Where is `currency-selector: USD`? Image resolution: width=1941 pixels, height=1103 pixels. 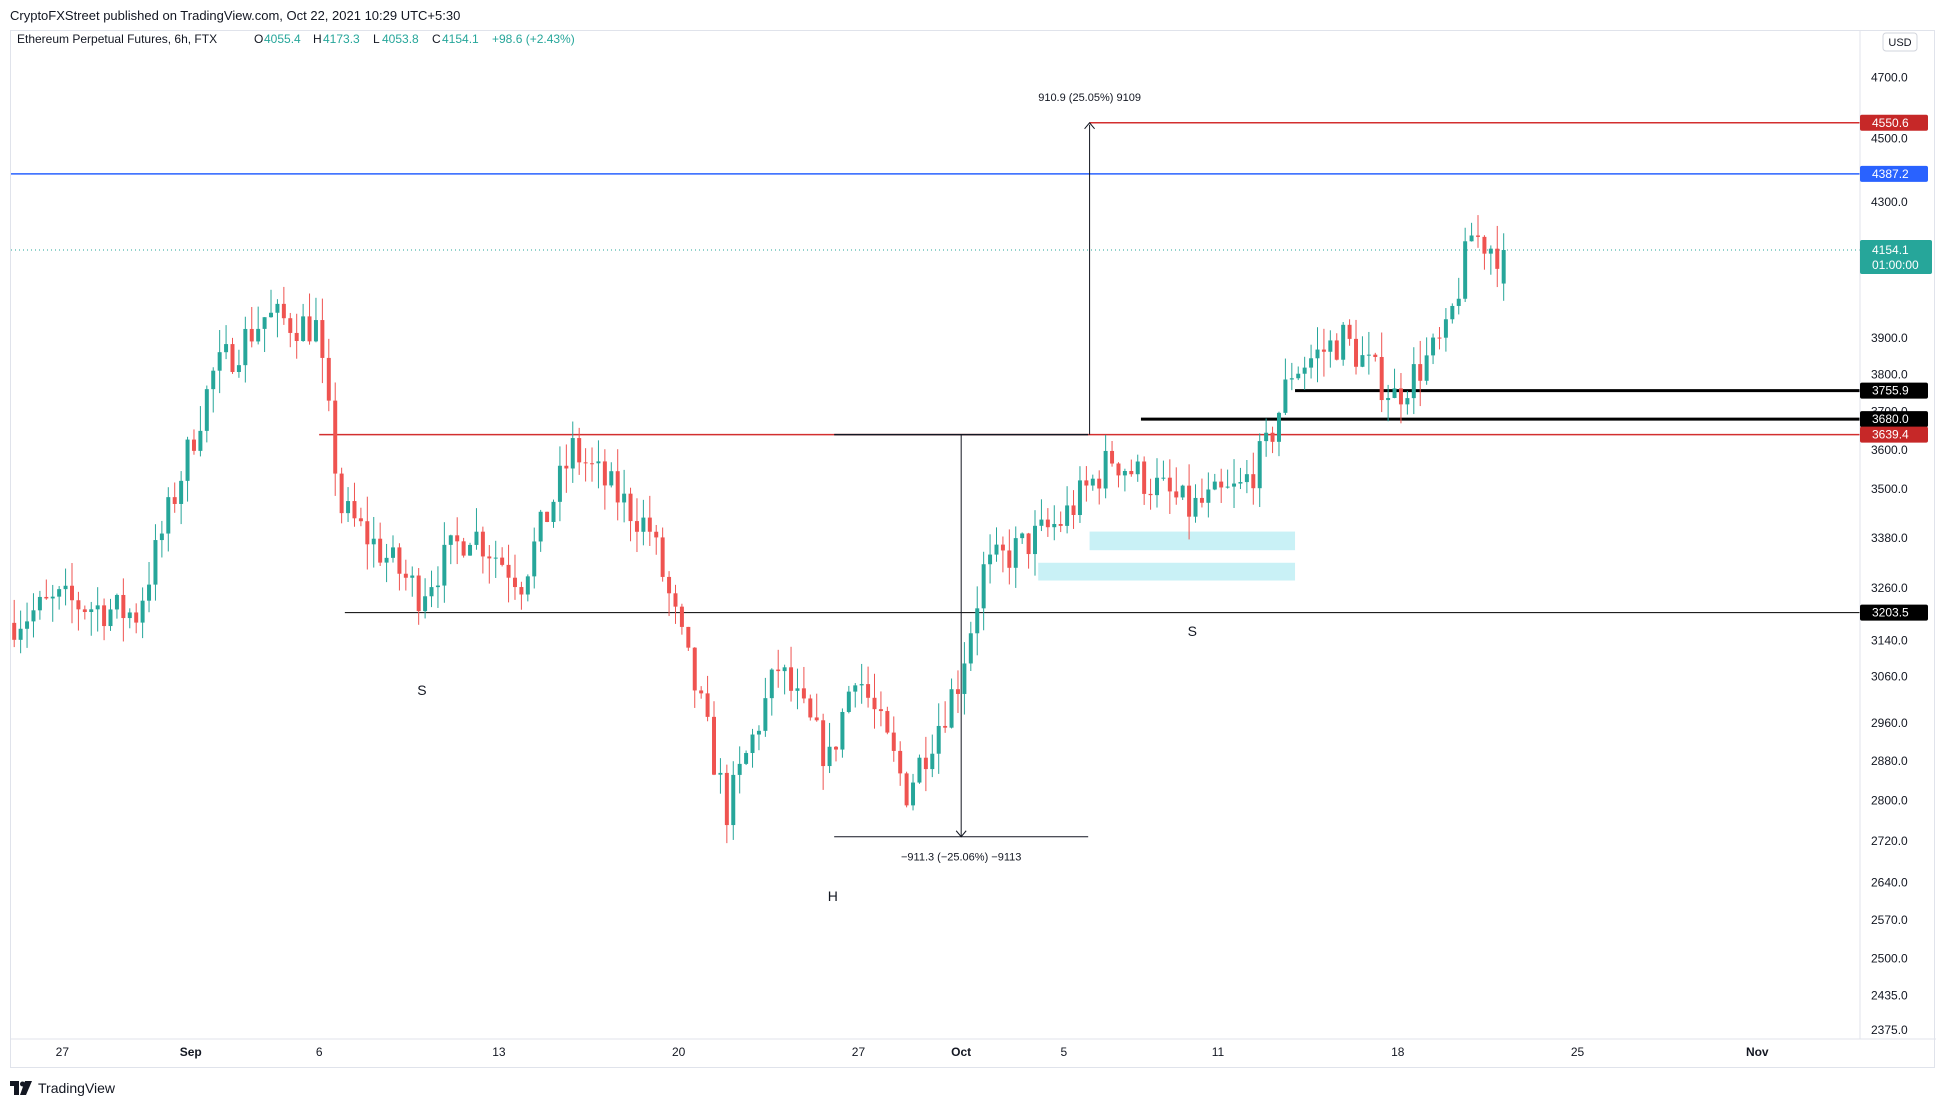
currency-selector: USD is located at coordinates (1900, 42).